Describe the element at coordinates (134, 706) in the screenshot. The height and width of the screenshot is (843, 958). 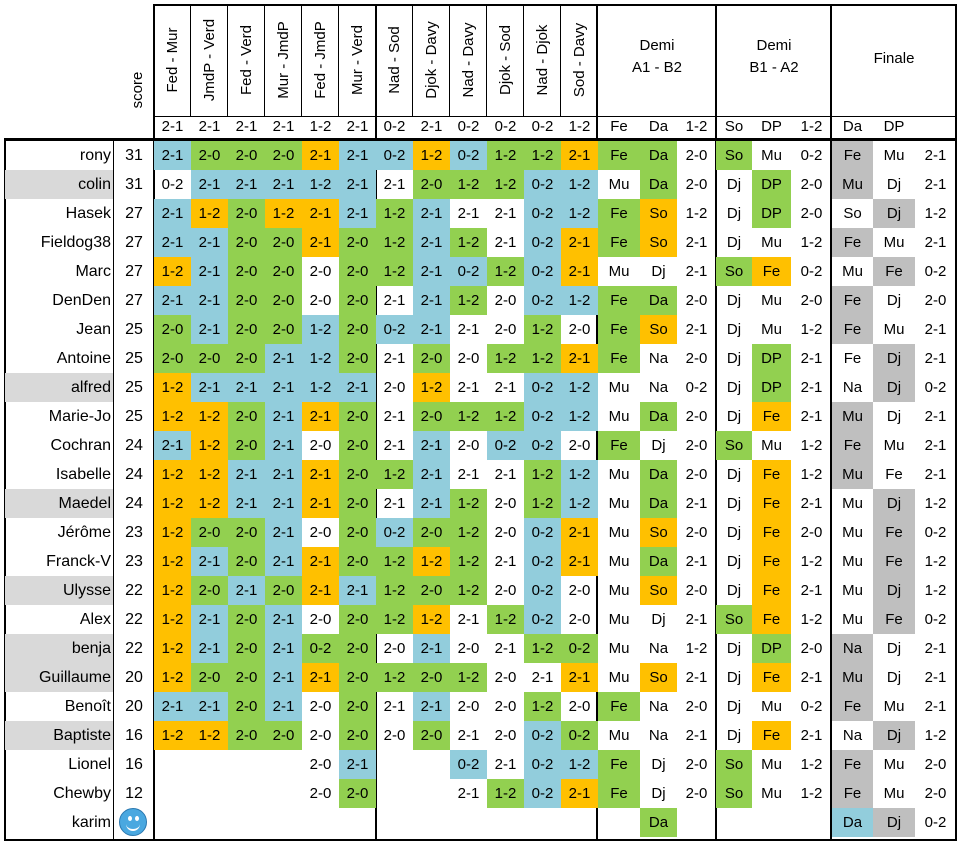
I see `player-score: 20` at that location.